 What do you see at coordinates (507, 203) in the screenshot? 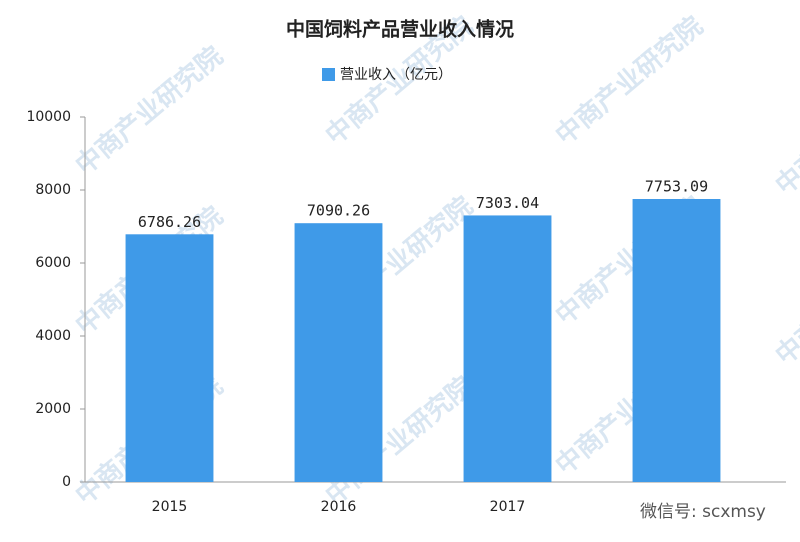
I see `value-label: 7303.04` at bounding box center [507, 203].